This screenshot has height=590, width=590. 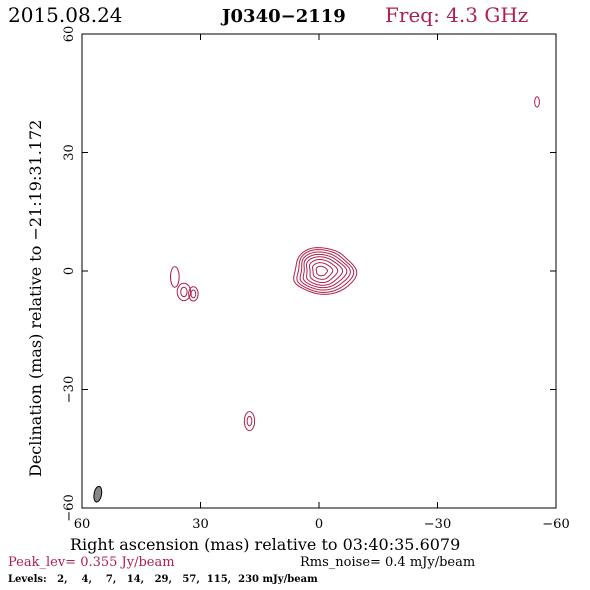 I want to click on y-tick-label: −30, so click(x=69, y=389).